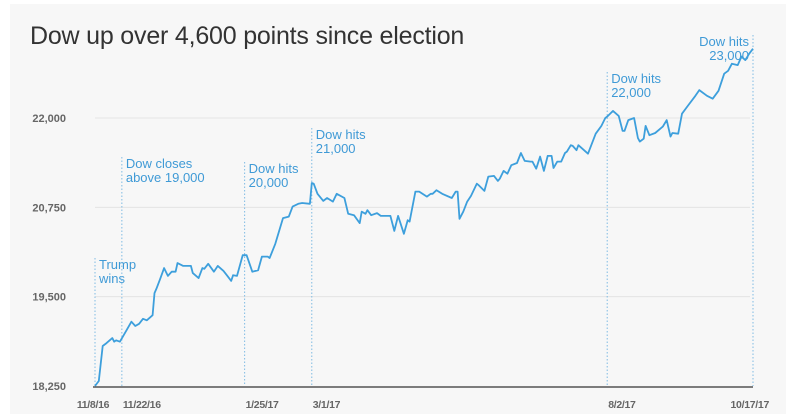 Image resolution: width=790 pixels, height=417 pixels. Describe the element at coordinates (93, 405) in the screenshot. I see `x-tick-label: 11/8/16` at that location.